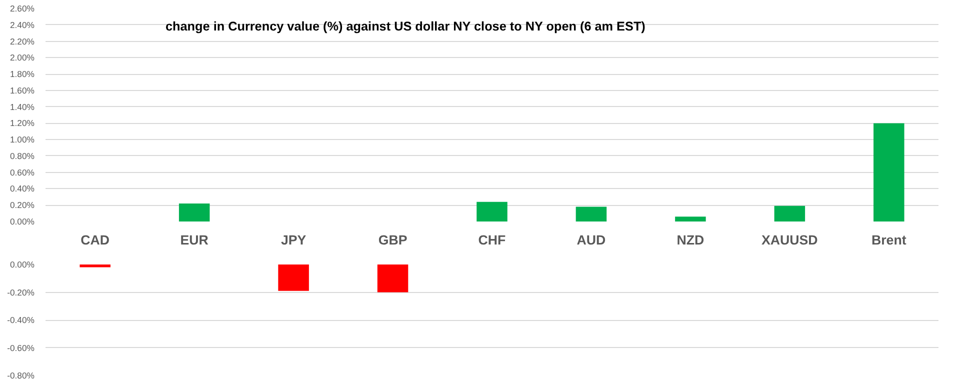 Image resolution: width=968 pixels, height=381 pixels. What do you see at coordinates (22, 189) in the screenshot?
I see `y-tick-label: 0.40%` at bounding box center [22, 189].